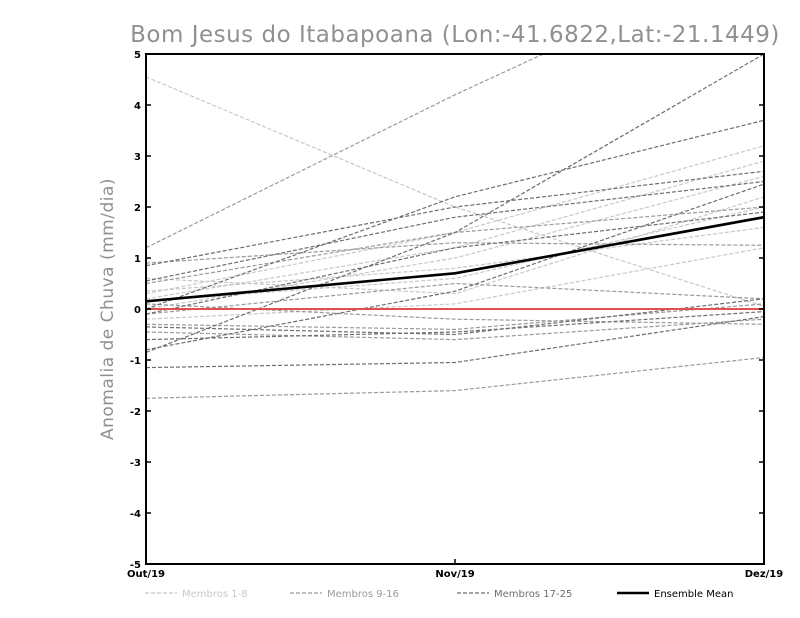 This screenshot has width=800, height=618. I want to click on x-axis-ticks: Out/19 Nov/19 Dez/19, so click(455, 569).